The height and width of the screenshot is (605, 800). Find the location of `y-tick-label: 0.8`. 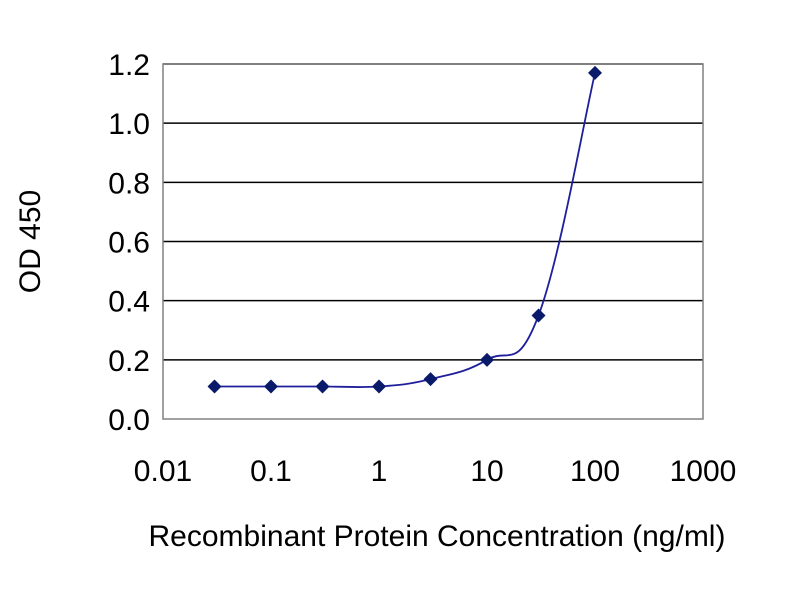

y-tick-label: 0.8 is located at coordinates (129, 183).